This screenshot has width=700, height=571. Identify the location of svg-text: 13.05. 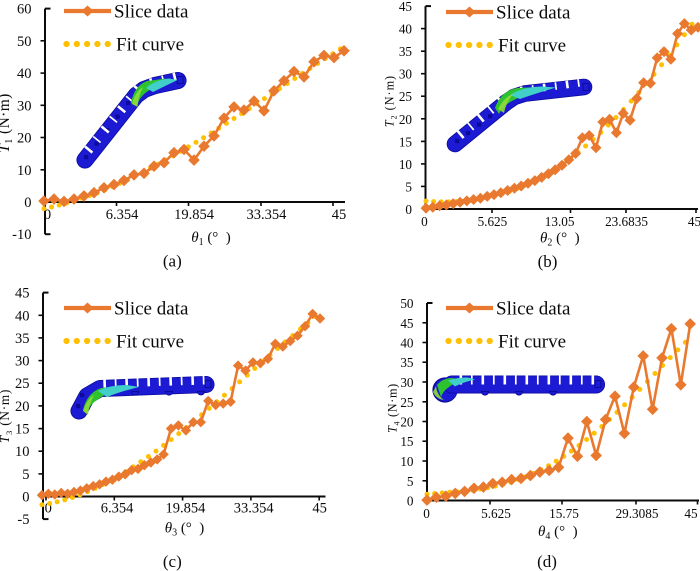
(560, 221).